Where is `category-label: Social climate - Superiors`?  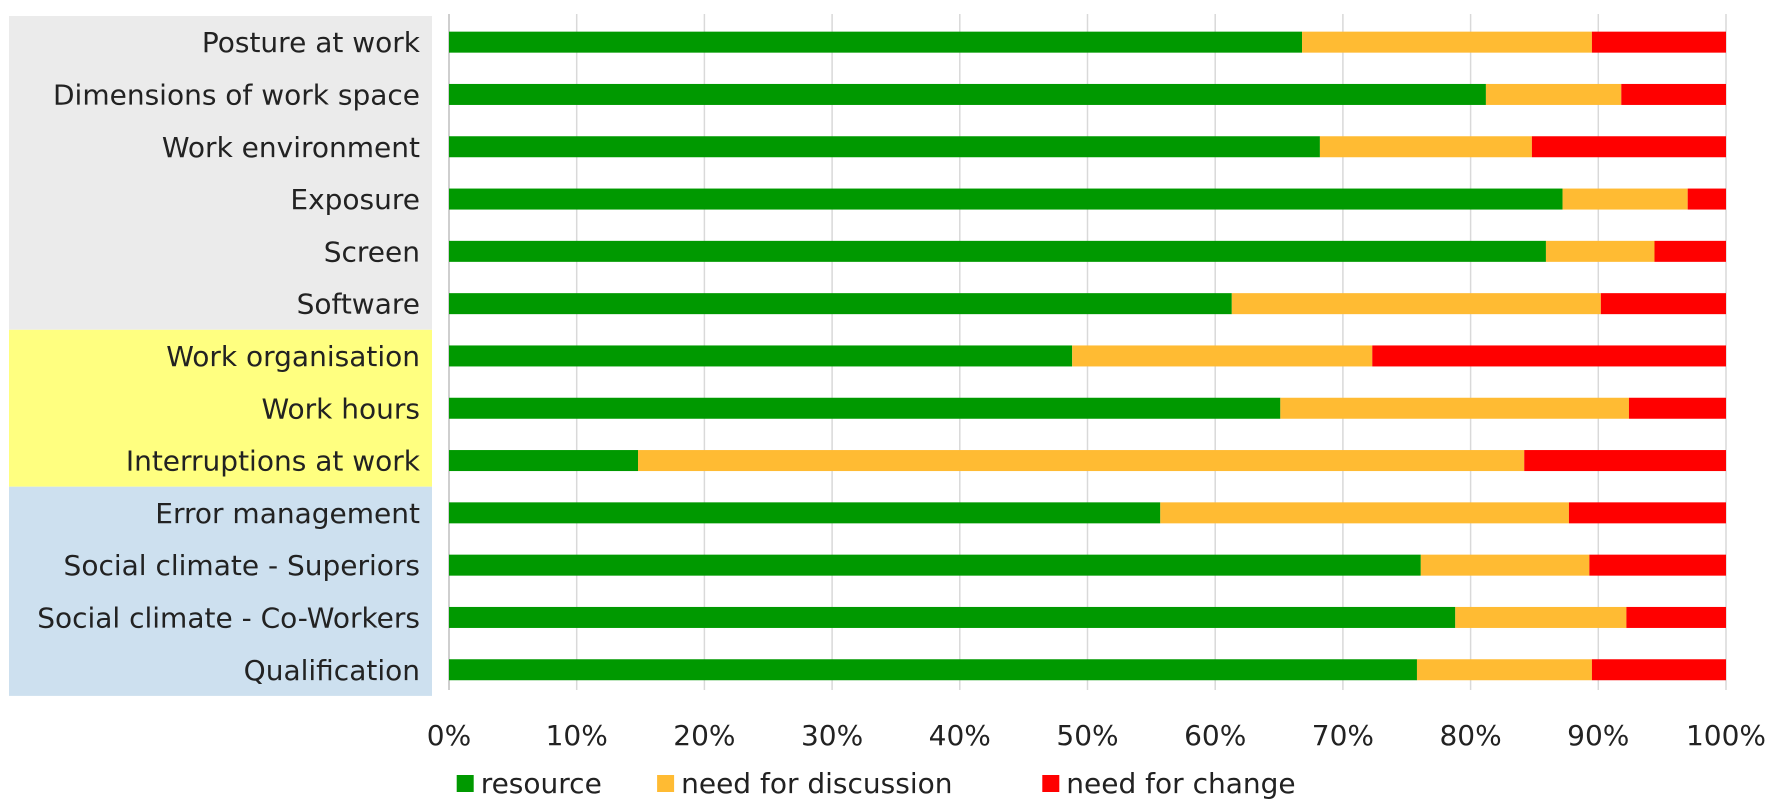
category-label: Social climate - Superiors is located at coordinates (242, 565).